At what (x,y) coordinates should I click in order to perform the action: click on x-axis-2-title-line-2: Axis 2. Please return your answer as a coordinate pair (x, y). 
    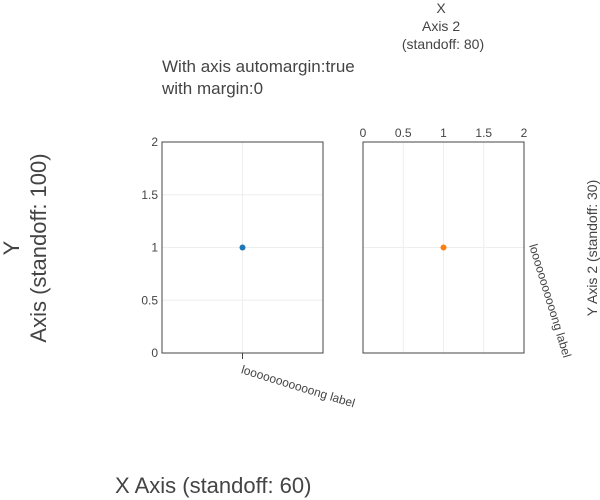
    Looking at the image, I should click on (441, 26).